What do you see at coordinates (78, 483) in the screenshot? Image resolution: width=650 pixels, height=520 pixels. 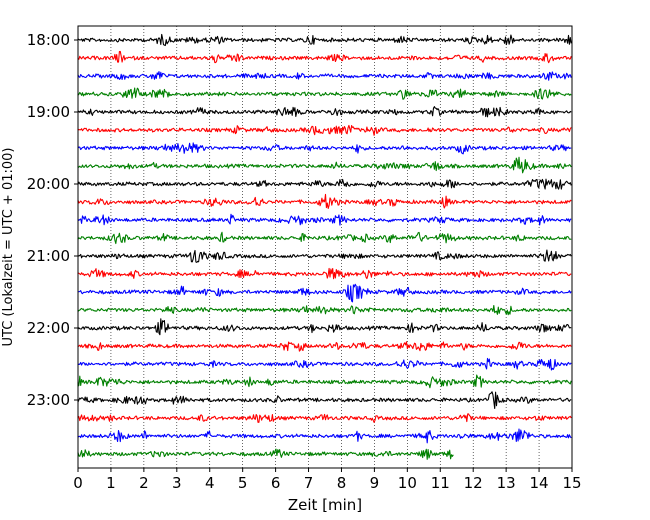 I see `x-tick-label: 0` at bounding box center [78, 483].